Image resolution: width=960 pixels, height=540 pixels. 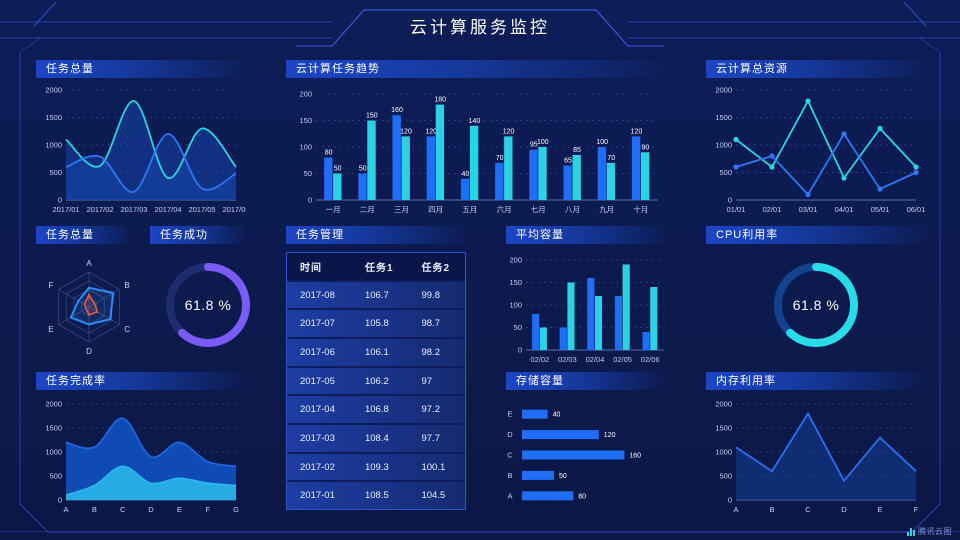 I want to click on table-row: 2017-03 108.4 97.7, so click(x=376, y=438).